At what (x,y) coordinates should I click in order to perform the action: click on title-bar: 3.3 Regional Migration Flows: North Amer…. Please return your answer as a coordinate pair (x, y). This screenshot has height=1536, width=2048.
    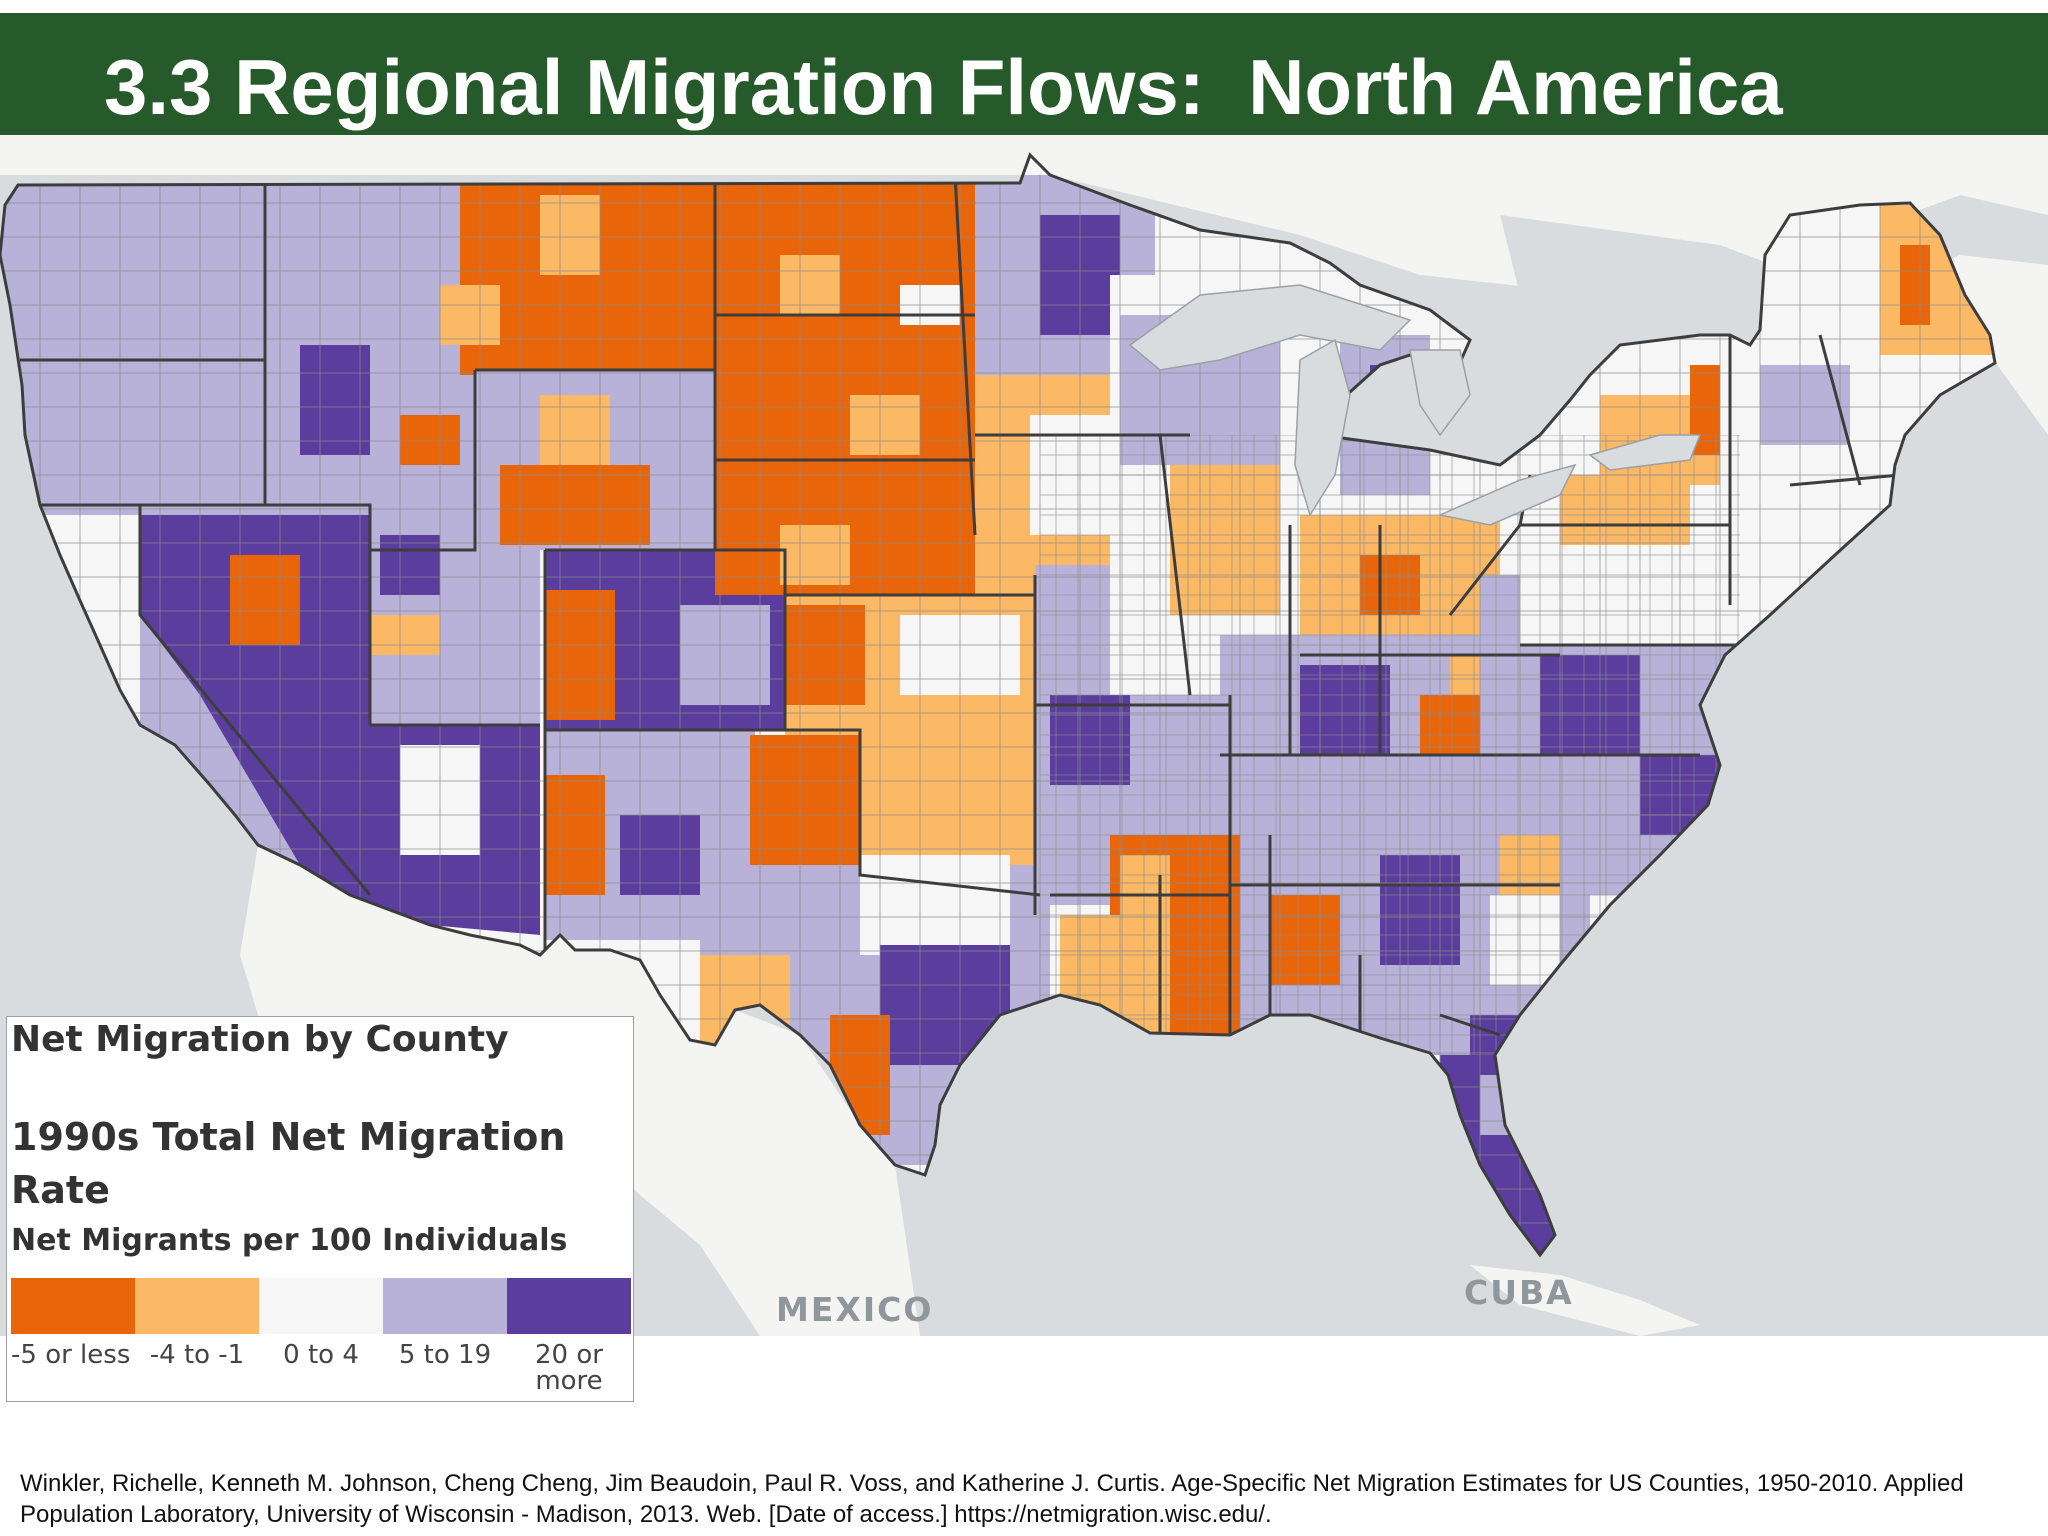
    Looking at the image, I should click on (1024, 74).